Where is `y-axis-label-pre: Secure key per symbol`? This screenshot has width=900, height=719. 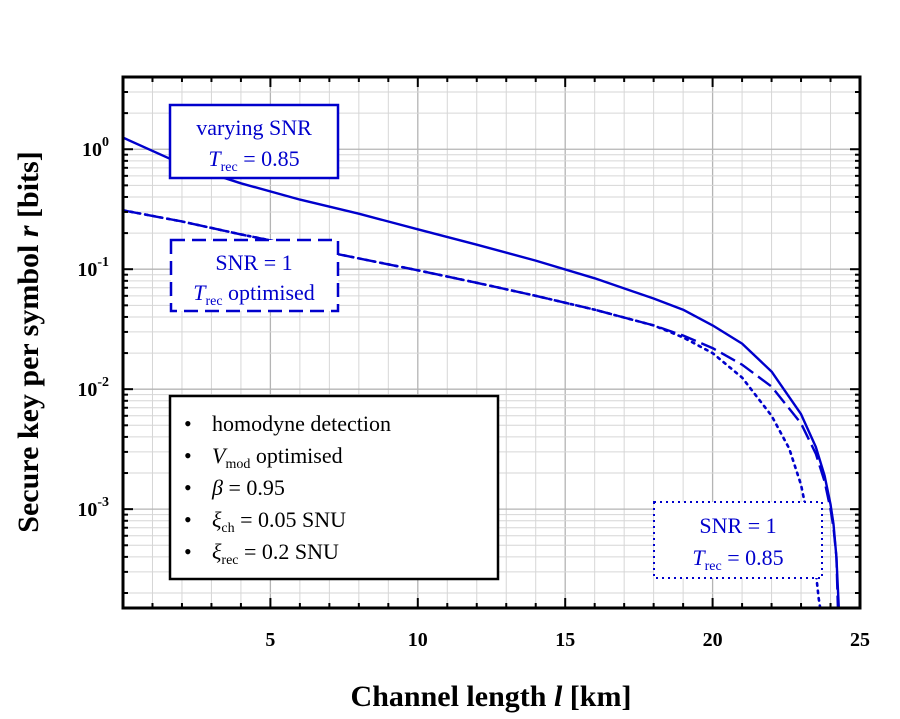
y-axis-label-pre: Secure key per symbol is located at coordinates (28, 385).